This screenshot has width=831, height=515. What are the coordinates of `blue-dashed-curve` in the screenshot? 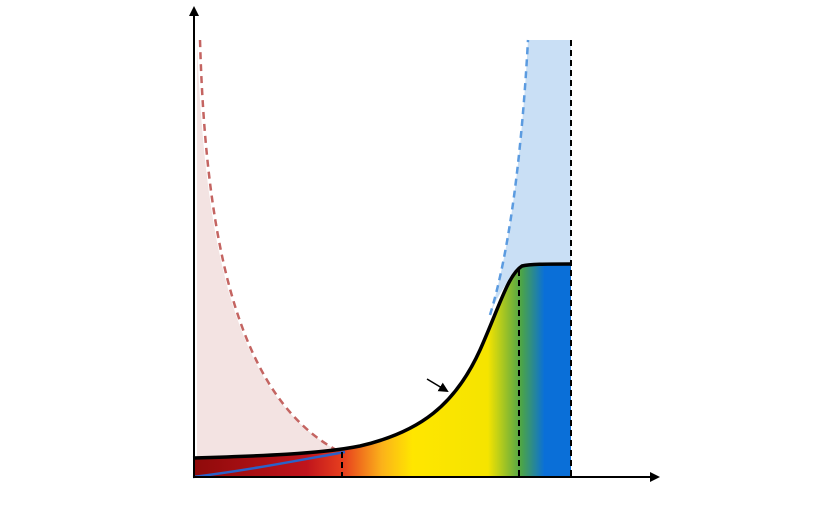 It's located at (509, 177).